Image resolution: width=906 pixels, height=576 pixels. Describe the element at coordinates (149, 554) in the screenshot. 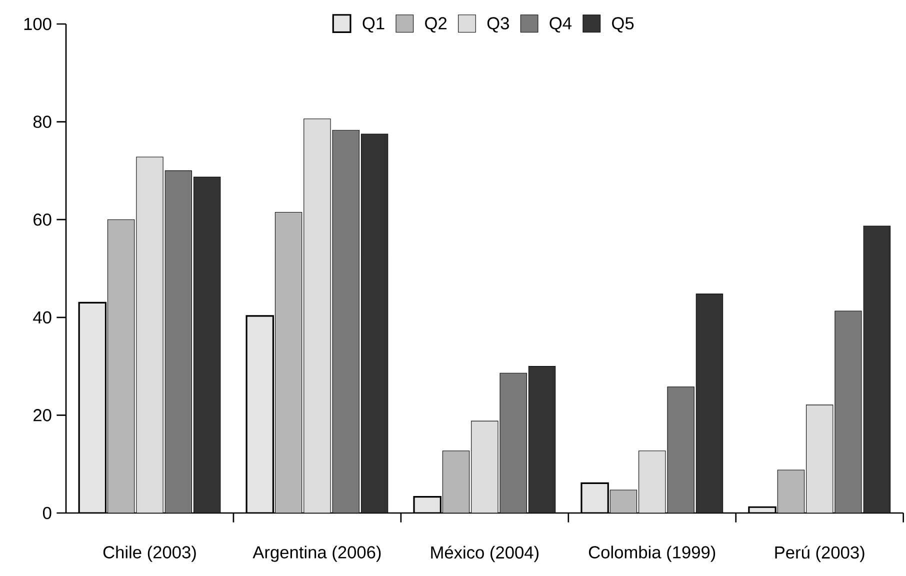

I see `x-tick-label: Chile (2003)` at that location.